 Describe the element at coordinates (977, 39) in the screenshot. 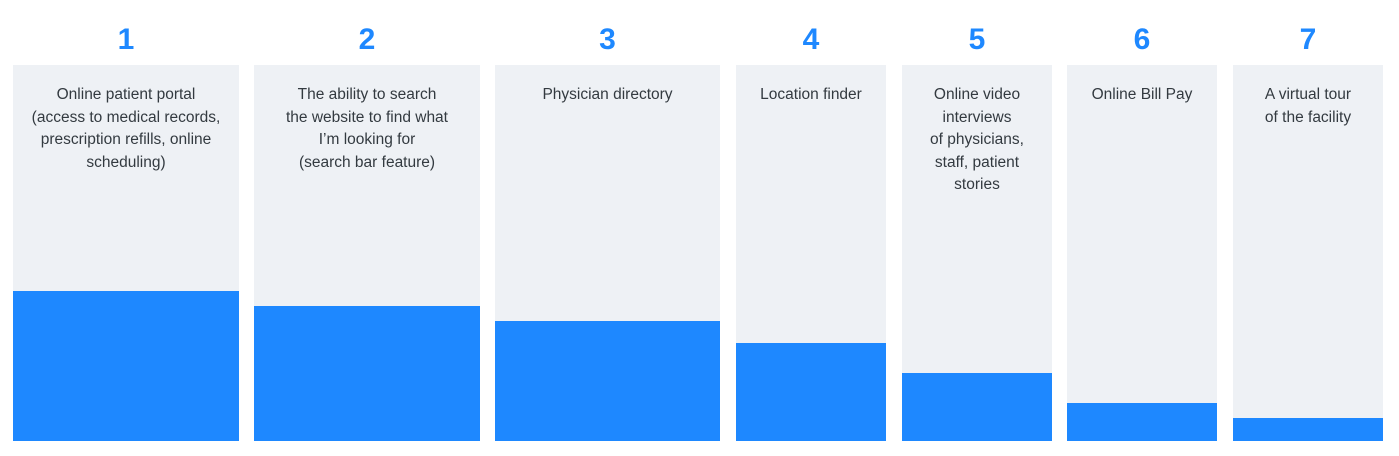

I see `rank-number: 5` at that location.